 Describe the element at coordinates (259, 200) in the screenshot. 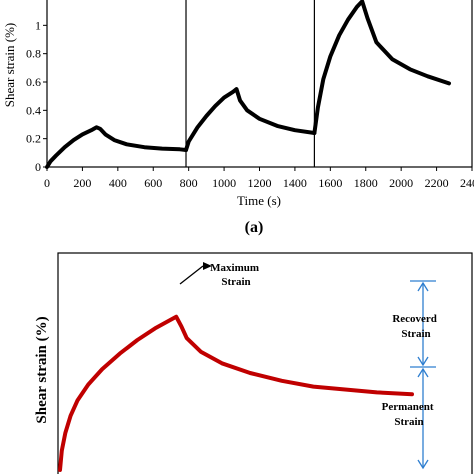

I see `panel-a-x-axis-label: Time (s)` at that location.